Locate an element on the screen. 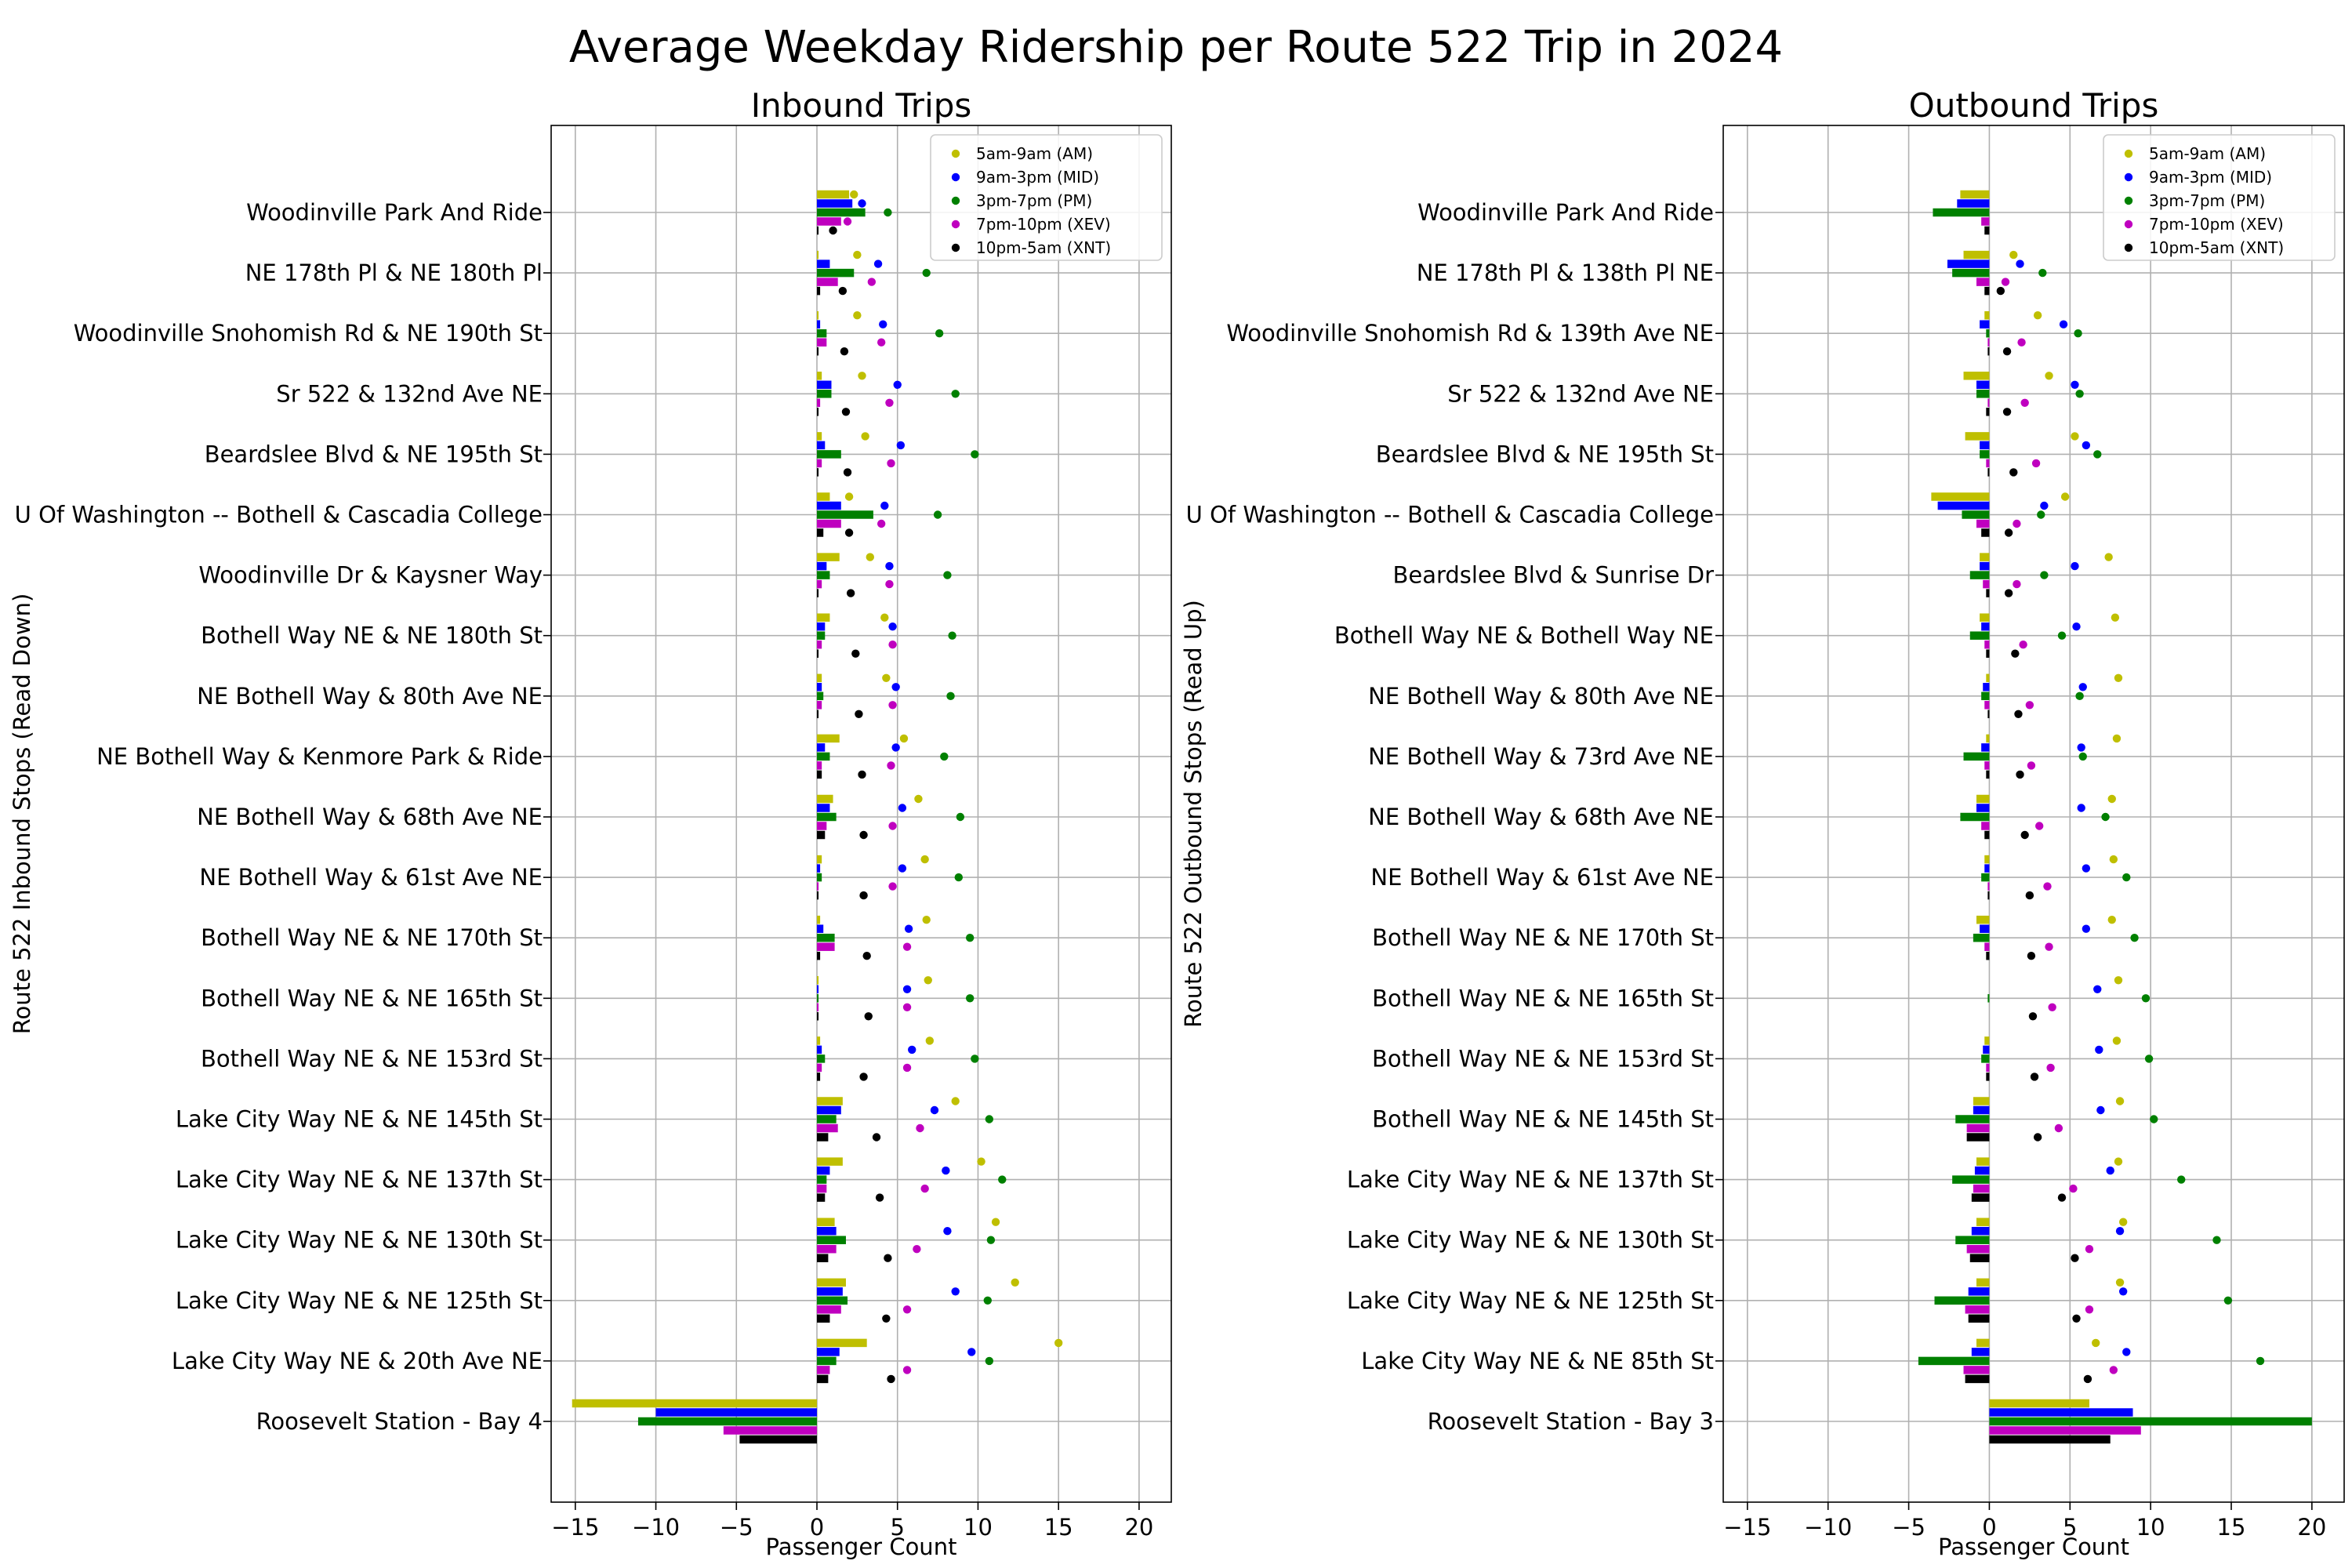 The height and width of the screenshot is (1568, 2352). x-tick-label: 10 is located at coordinates (979, 1527).